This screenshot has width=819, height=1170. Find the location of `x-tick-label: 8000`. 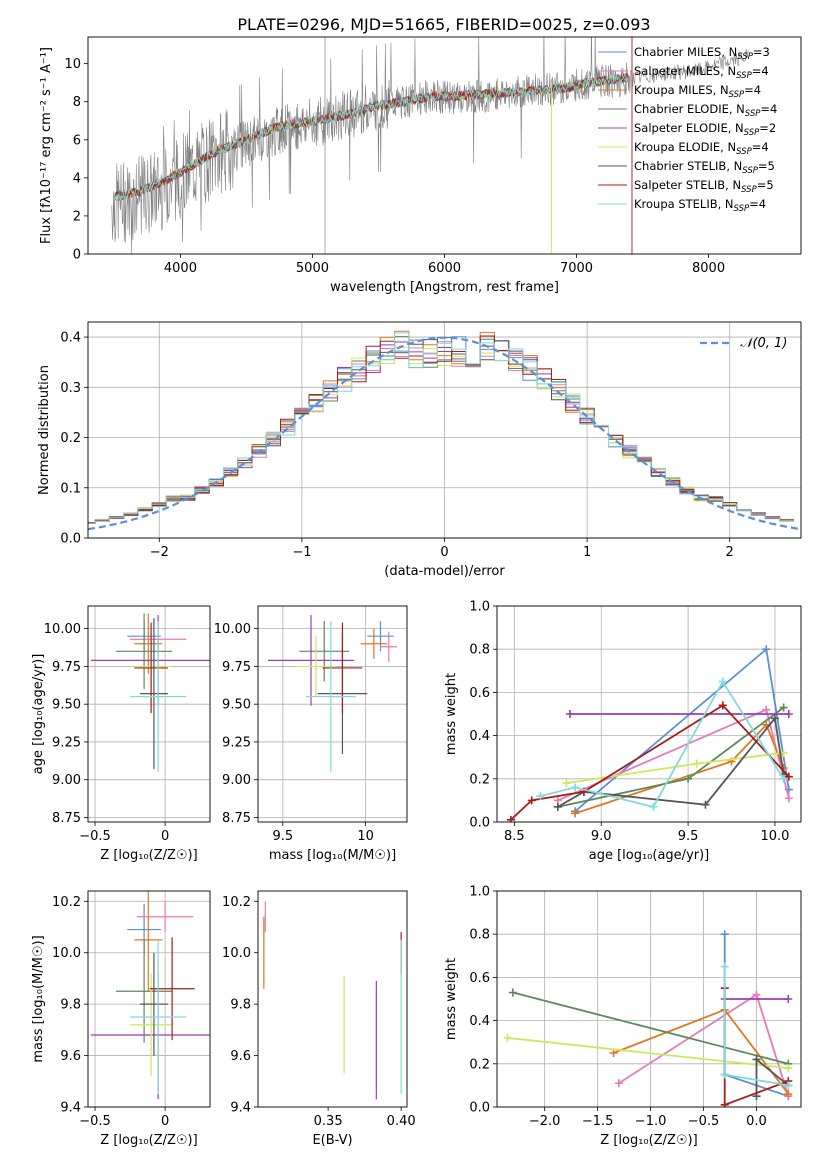

x-tick-label: 8000 is located at coordinates (708, 268).